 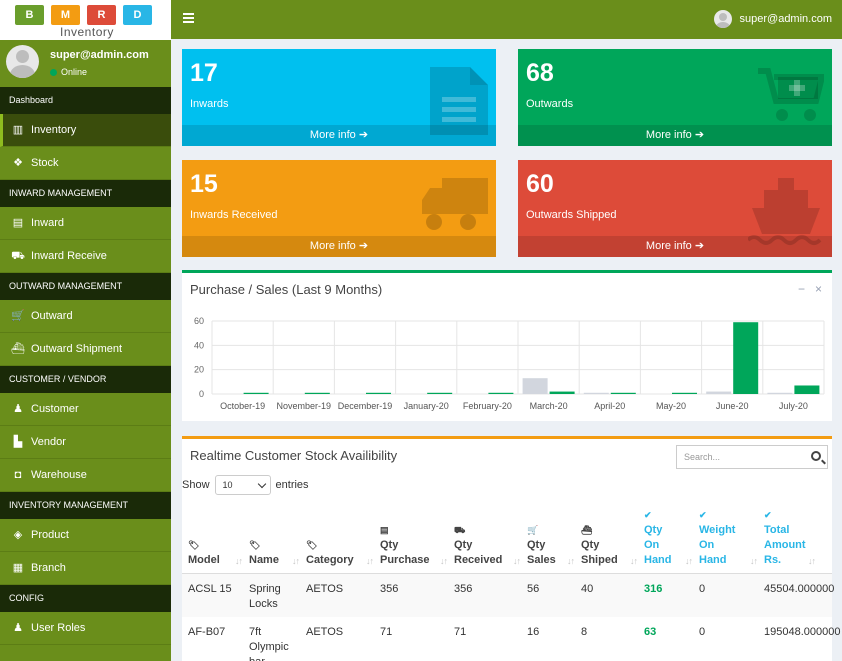 What do you see at coordinates (330, 553) in the screenshot?
I see `column-header-category: 🏷 Category` at bounding box center [330, 553].